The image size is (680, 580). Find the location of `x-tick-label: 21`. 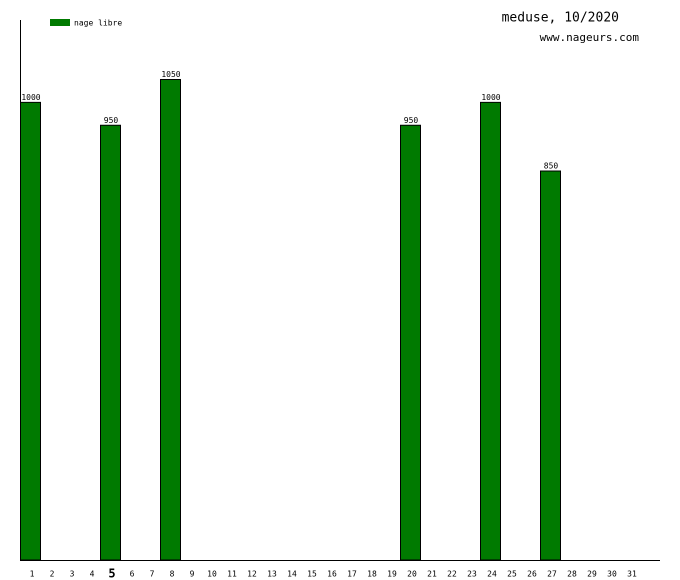

x-tick-label: 21 is located at coordinates (432, 574).